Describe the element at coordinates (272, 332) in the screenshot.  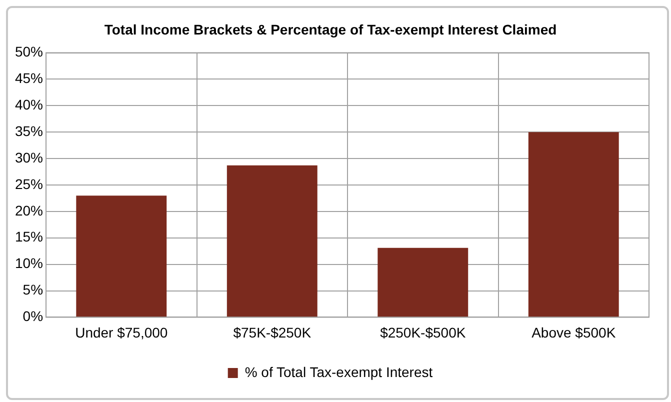
I see `x-tick-label: $75K-$250K` at that location.